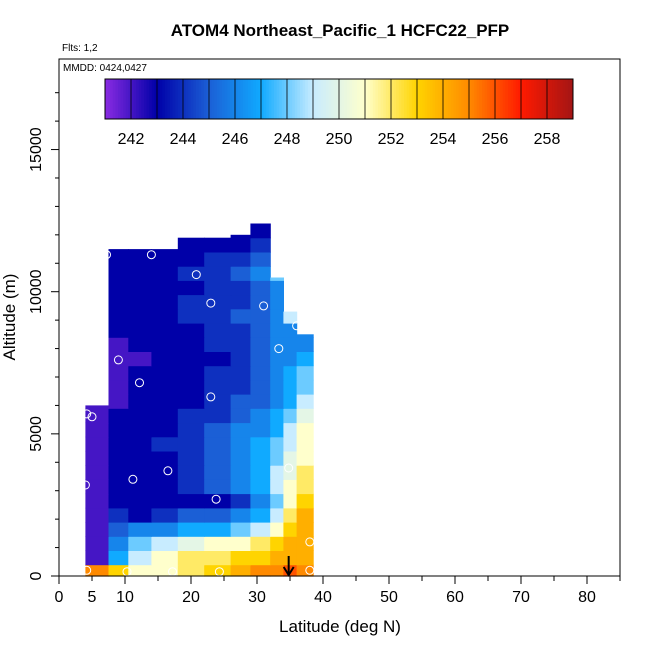  What do you see at coordinates (59, 597) in the screenshot?
I see `x-tick-label: 0` at bounding box center [59, 597].